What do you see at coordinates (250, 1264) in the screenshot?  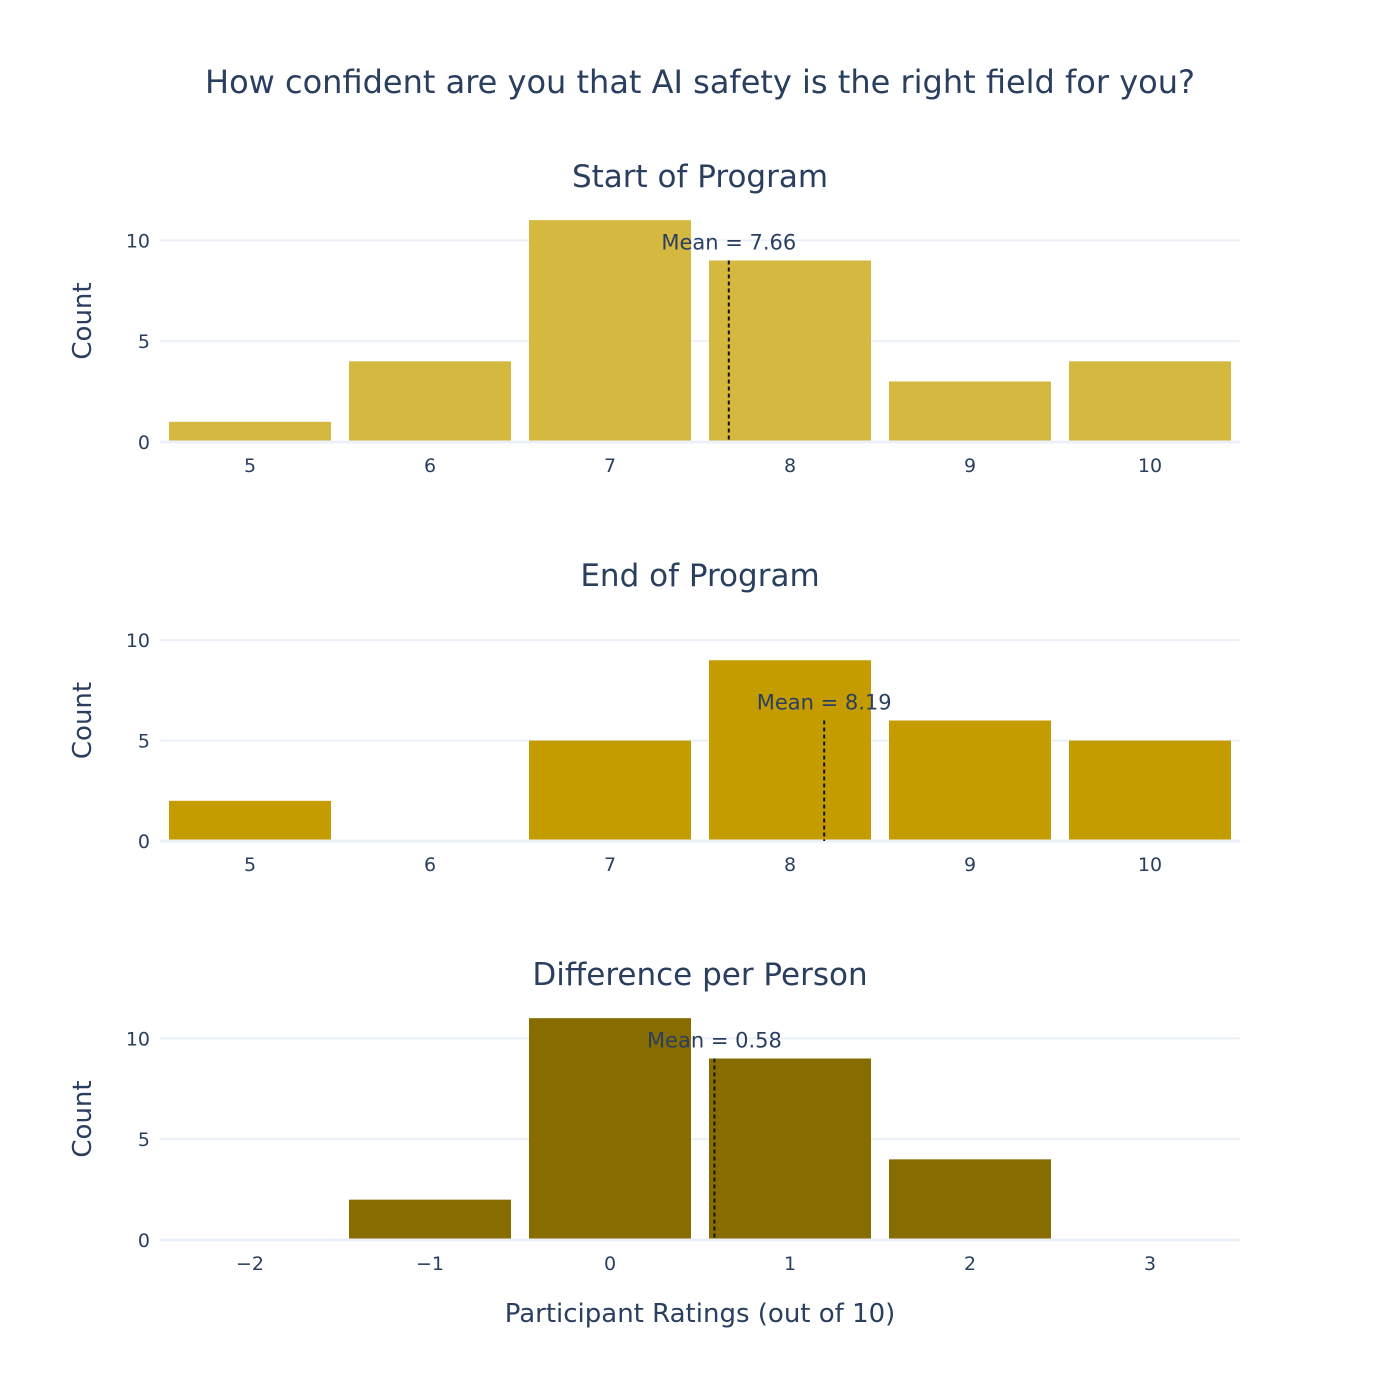 I see `x-tick-label: −2` at bounding box center [250, 1264].